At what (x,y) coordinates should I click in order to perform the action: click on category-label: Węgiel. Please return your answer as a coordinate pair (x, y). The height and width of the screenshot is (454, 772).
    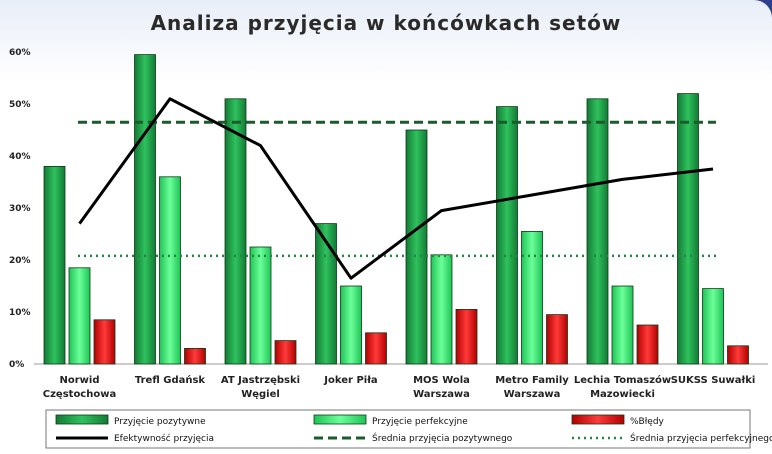
    Looking at the image, I should click on (260, 394).